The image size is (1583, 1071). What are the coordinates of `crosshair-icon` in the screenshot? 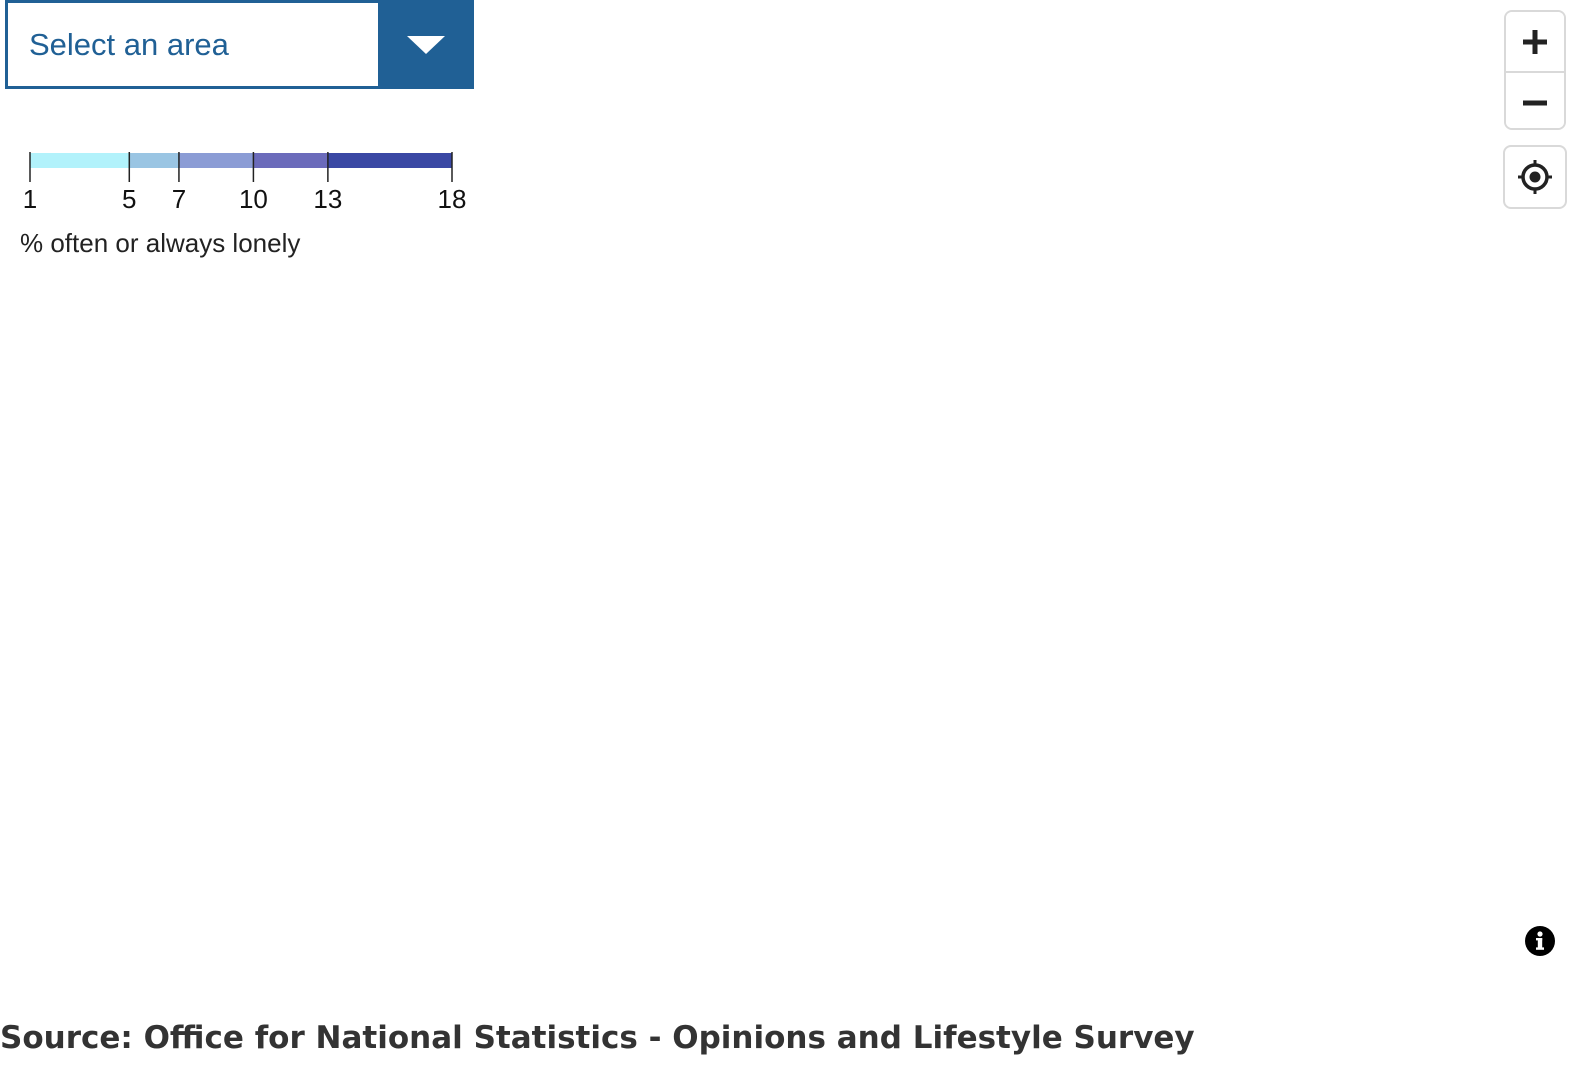 It's located at (1535, 177).